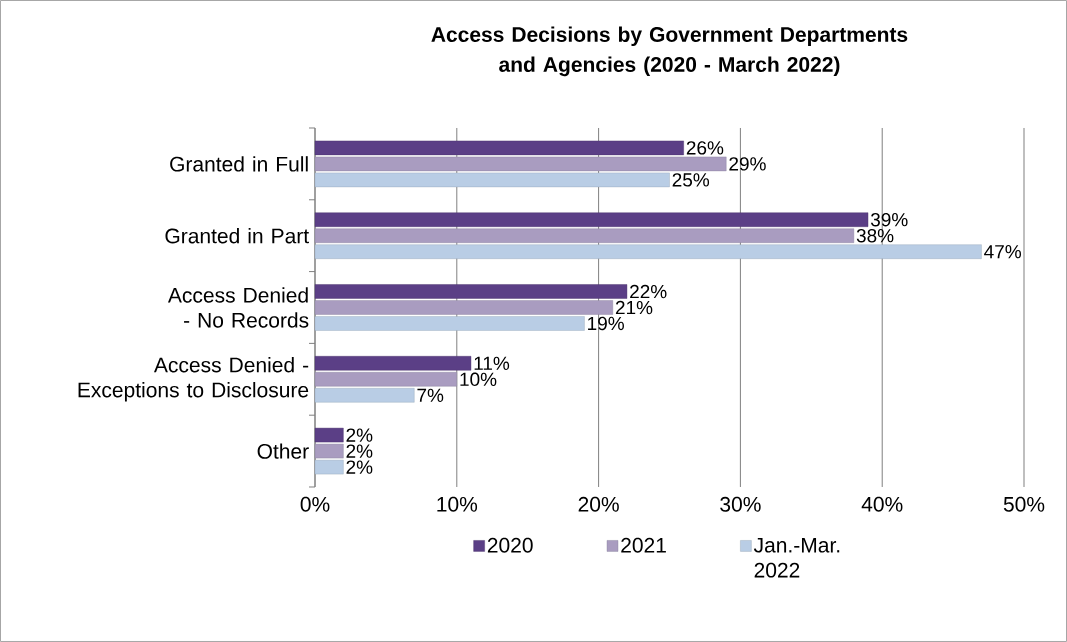 The image size is (1067, 642). What do you see at coordinates (1024, 504) in the screenshot?
I see `x-tick-label: 50%` at bounding box center [1024, 504].